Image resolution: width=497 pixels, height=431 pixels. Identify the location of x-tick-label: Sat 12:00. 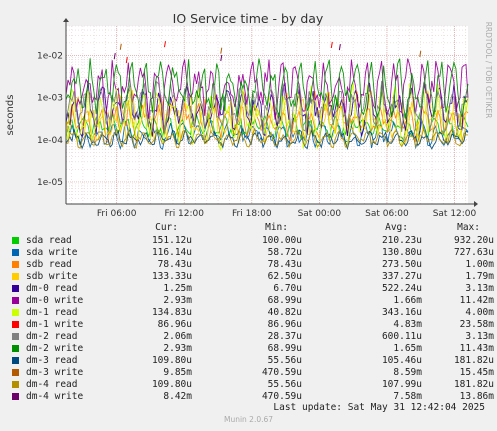
(455, 214).